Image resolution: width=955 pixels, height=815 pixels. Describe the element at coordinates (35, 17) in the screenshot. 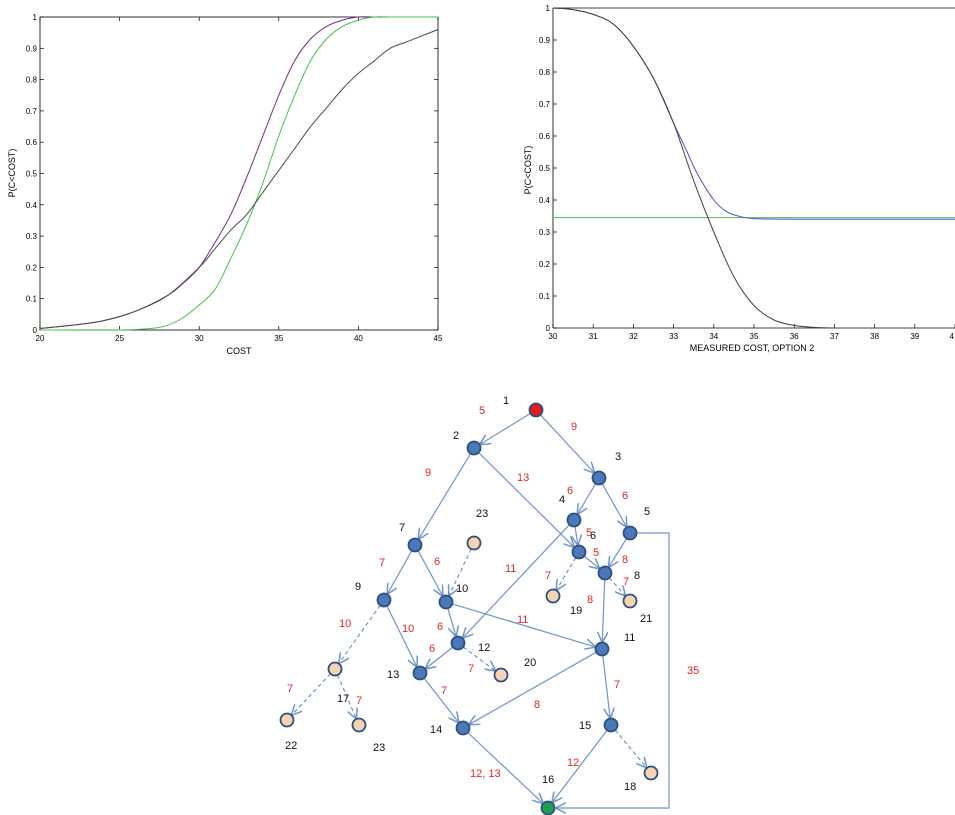

I see `chart1-y-tick-label: 1` at that location.